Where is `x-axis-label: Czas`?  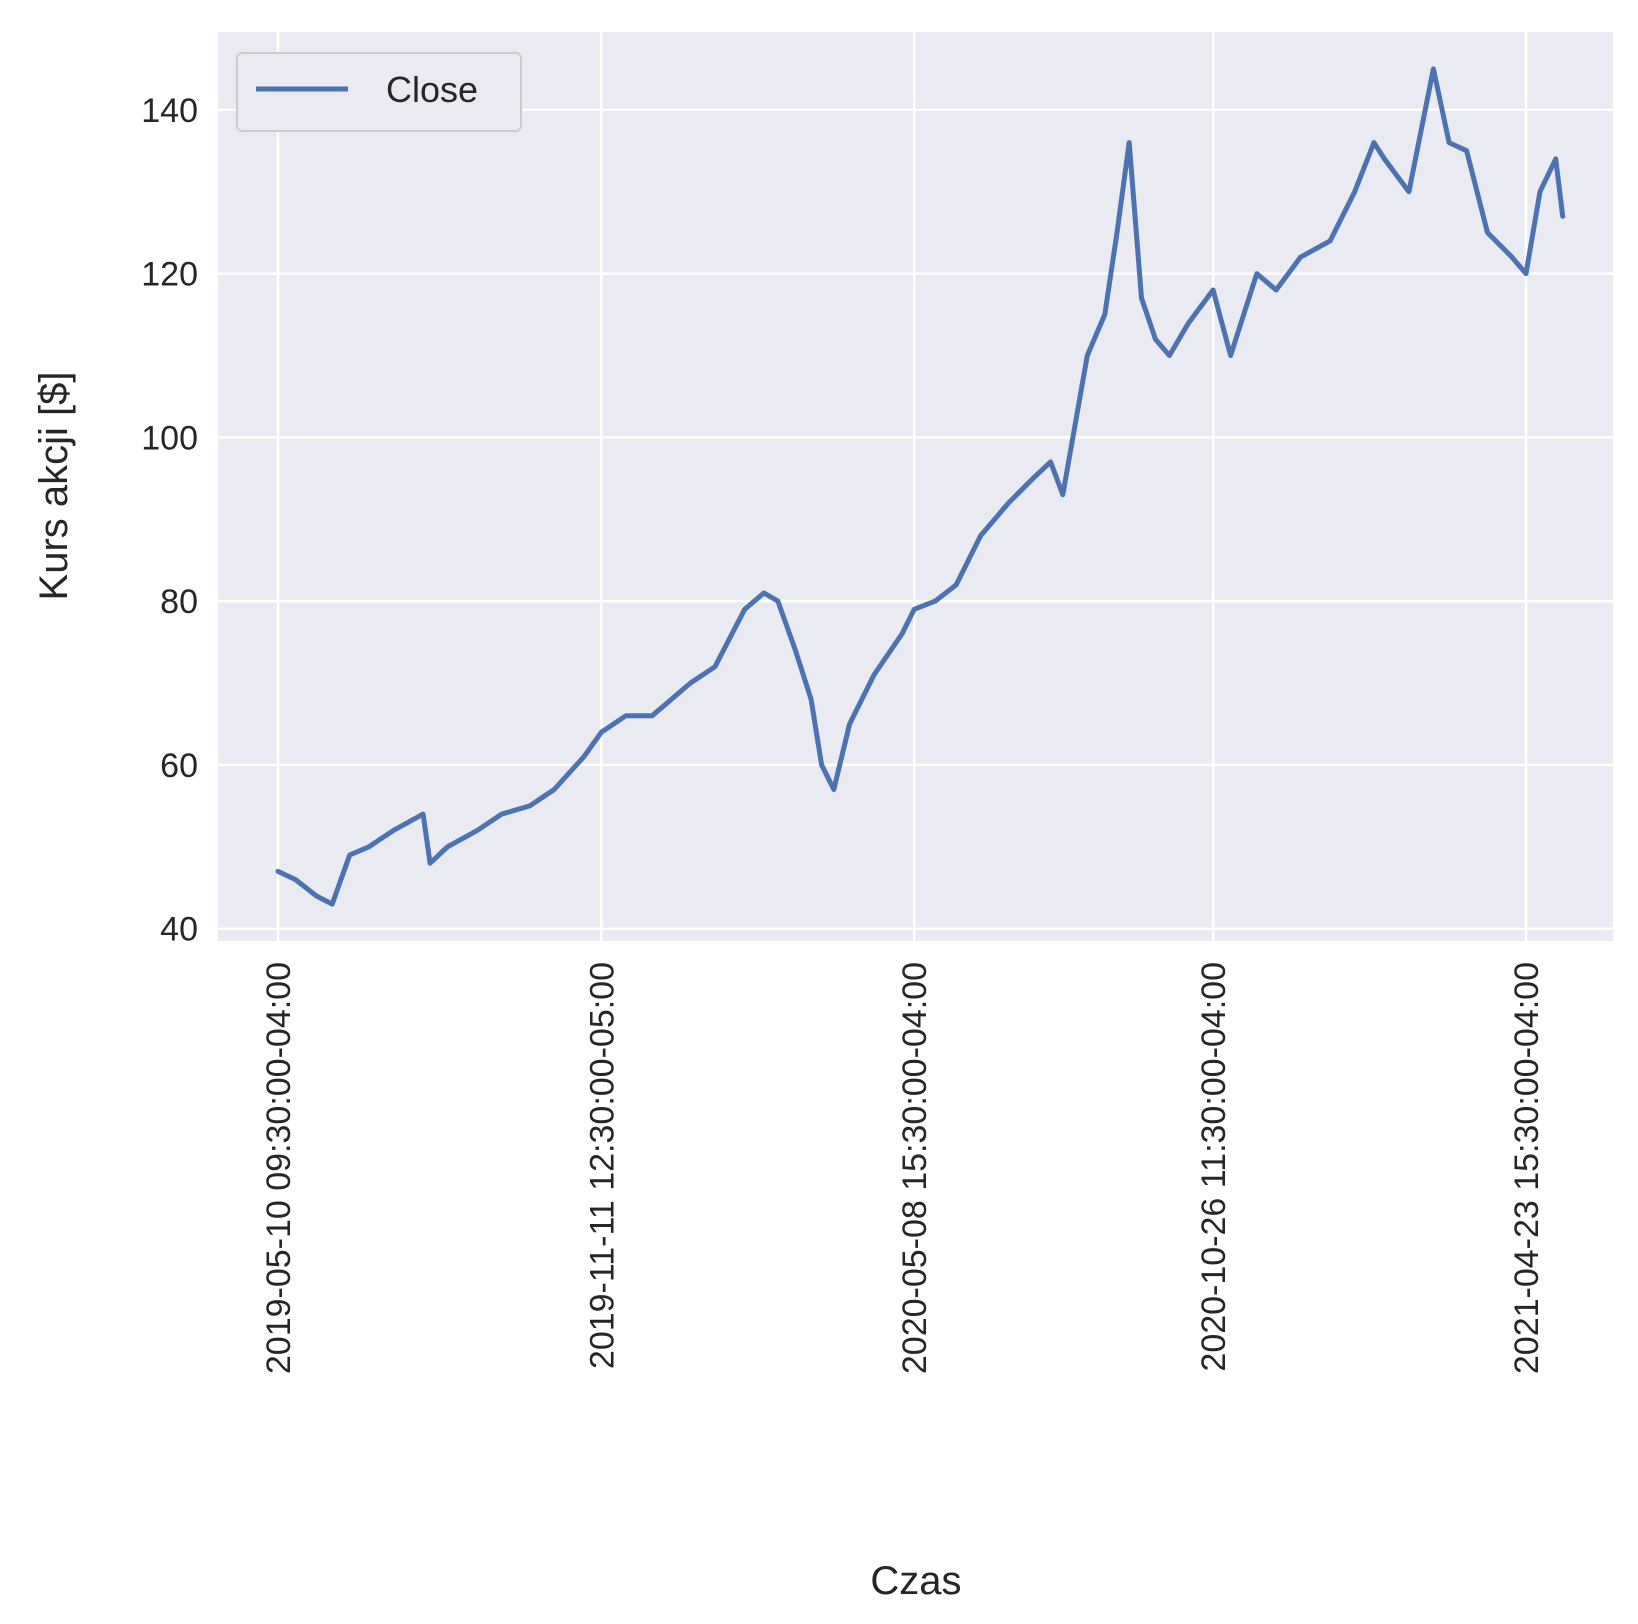
x-axis-label: Czas is located at coordinates (915, 1581).